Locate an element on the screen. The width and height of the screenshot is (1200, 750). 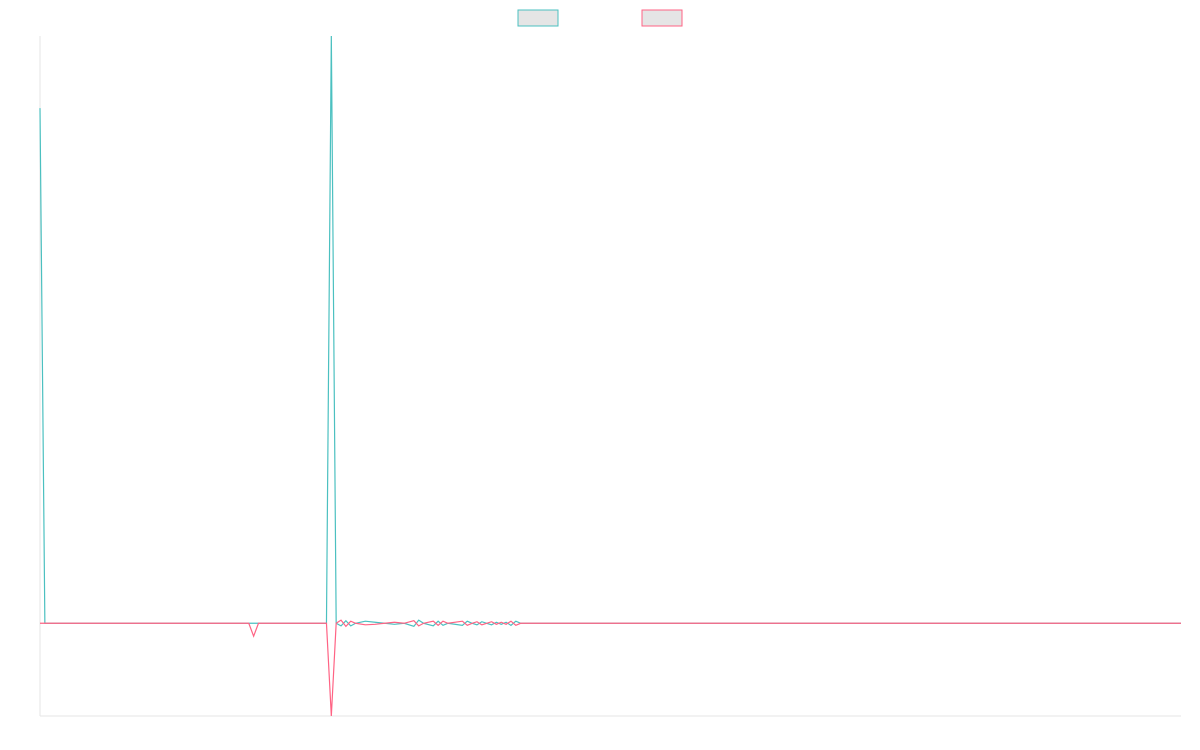
legend is located at coordinates (600, 18).